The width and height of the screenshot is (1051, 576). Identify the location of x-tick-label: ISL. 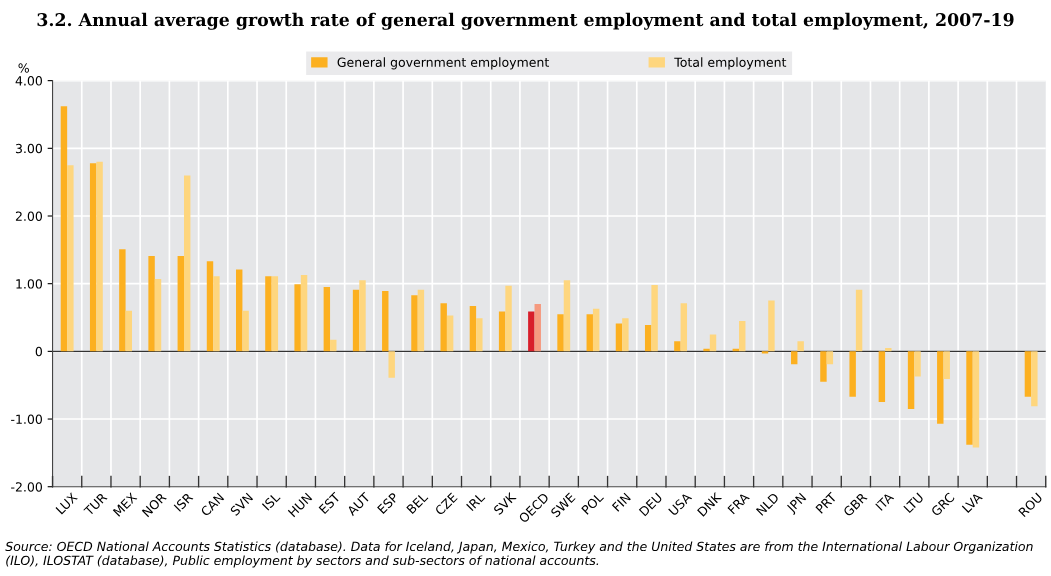
(271, 501).